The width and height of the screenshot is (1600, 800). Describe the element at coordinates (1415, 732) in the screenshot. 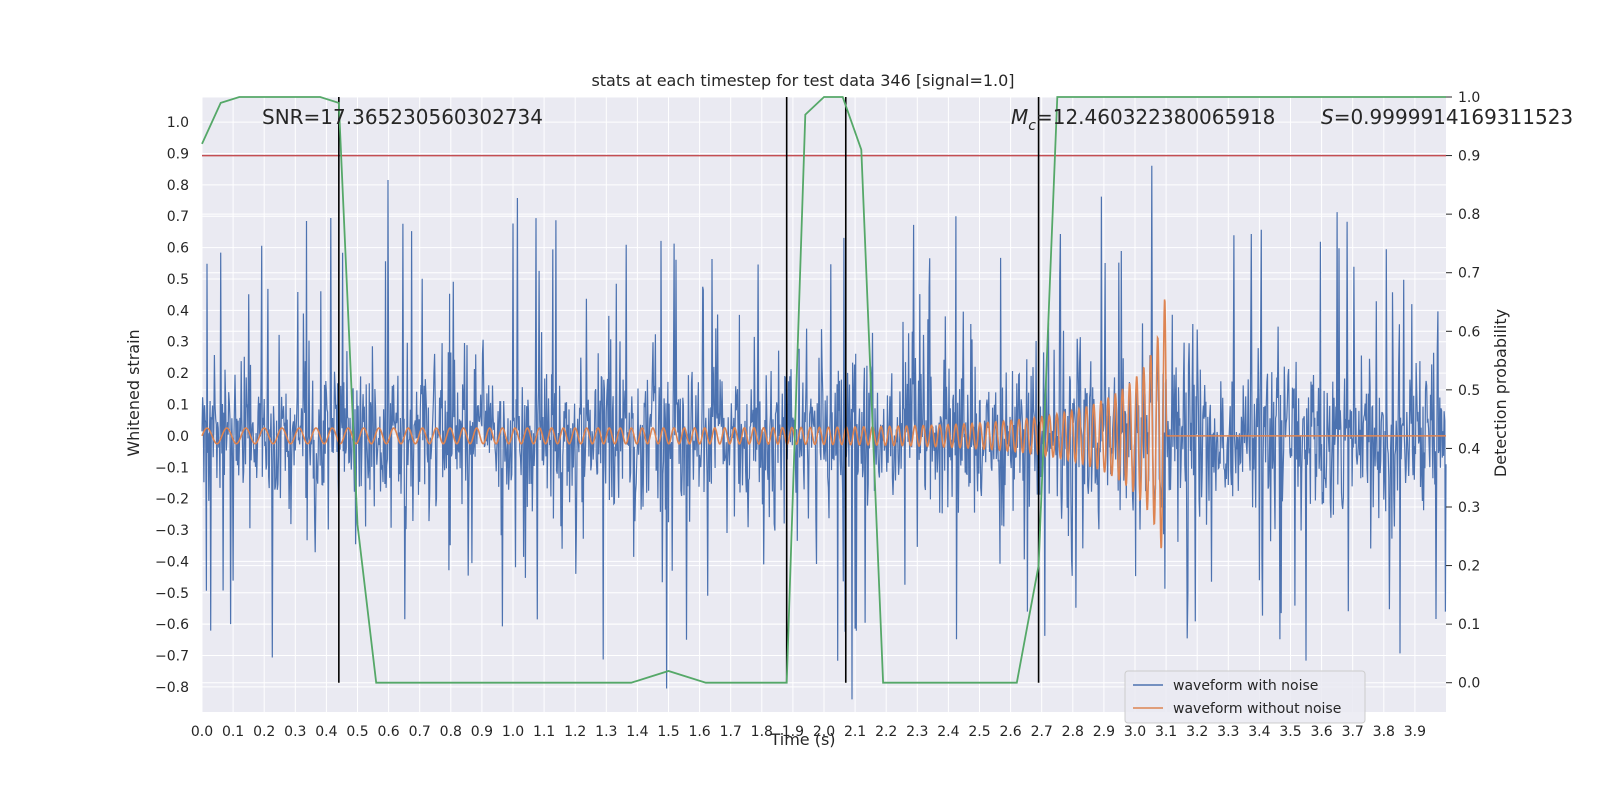

I see `x-tick-label: 3.9` at that location.